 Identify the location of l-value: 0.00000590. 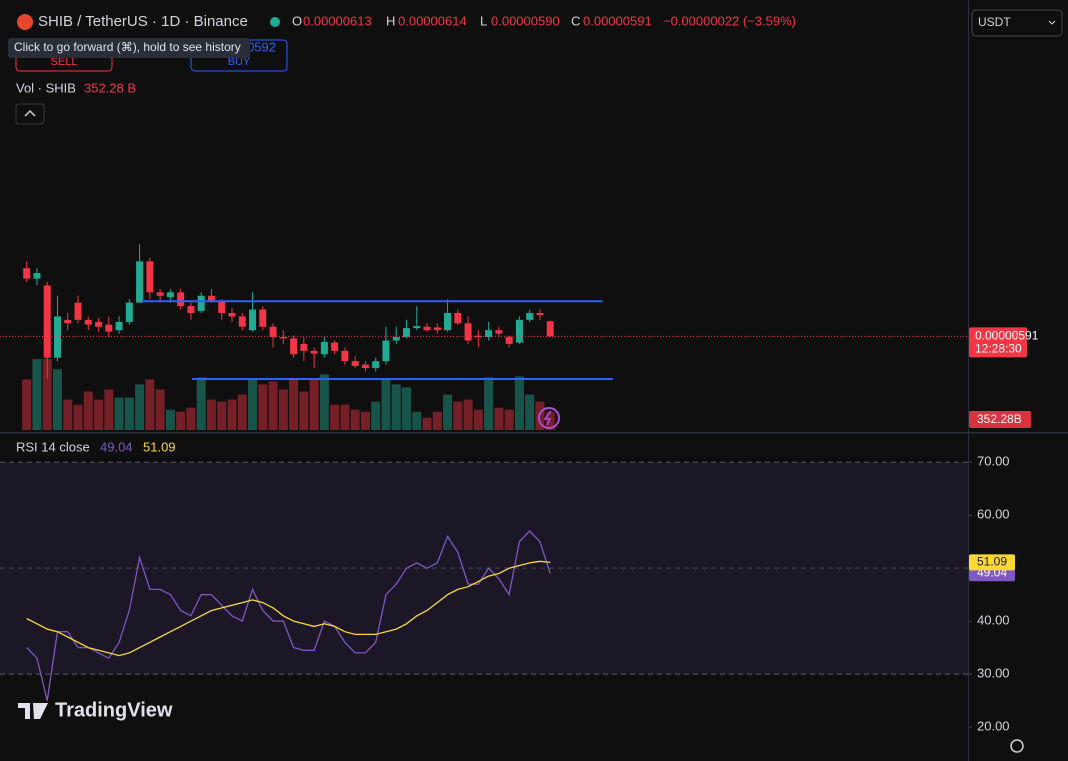
(525, 20).